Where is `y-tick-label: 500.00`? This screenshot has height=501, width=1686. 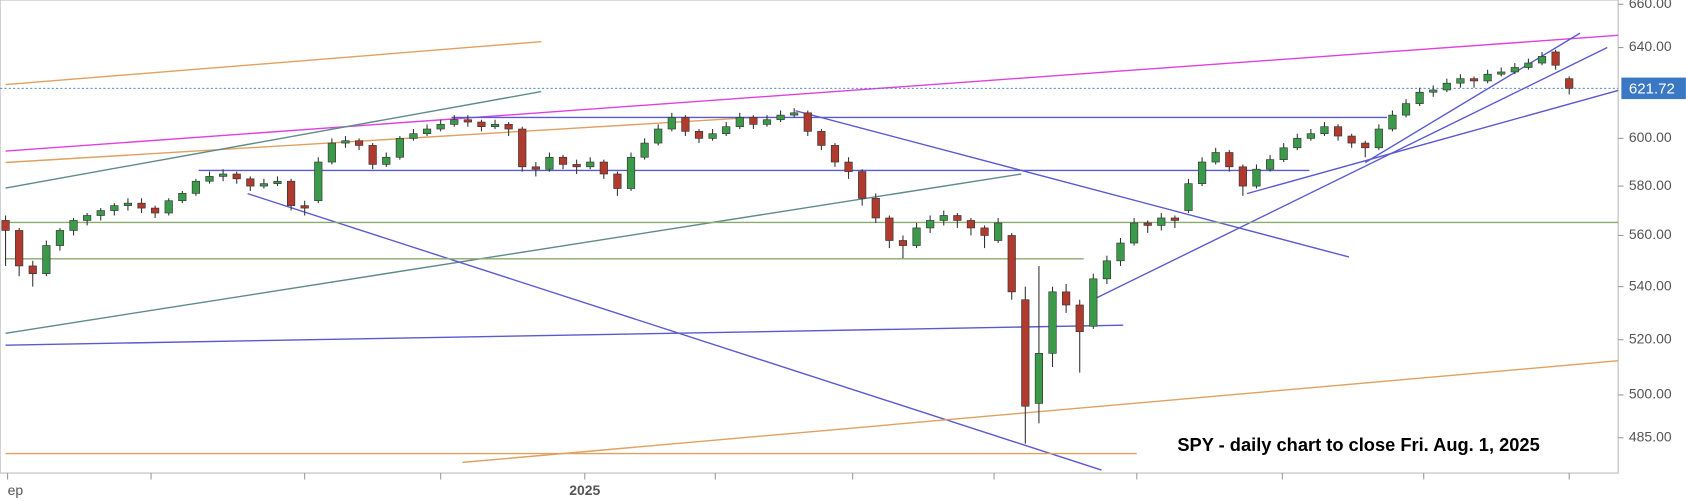
y-tick-label: 500.00 is located at coordinates (1650, 394).